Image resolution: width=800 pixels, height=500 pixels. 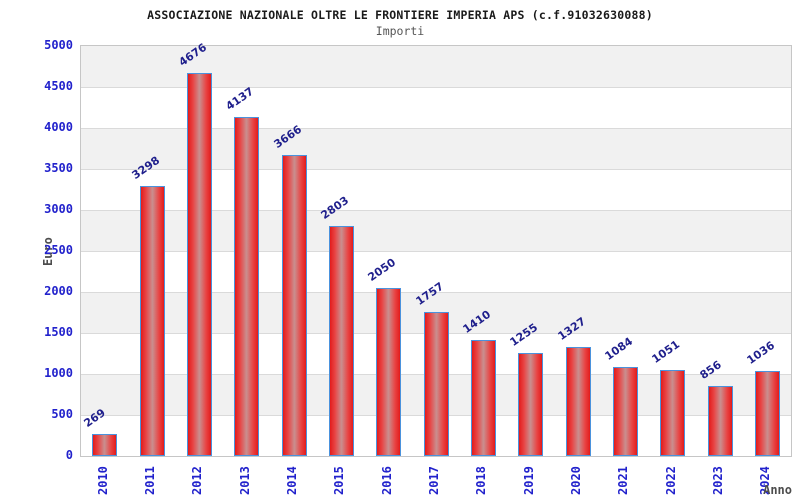 I want to click on bar-value-label: 856, so click(x=710, y=370).